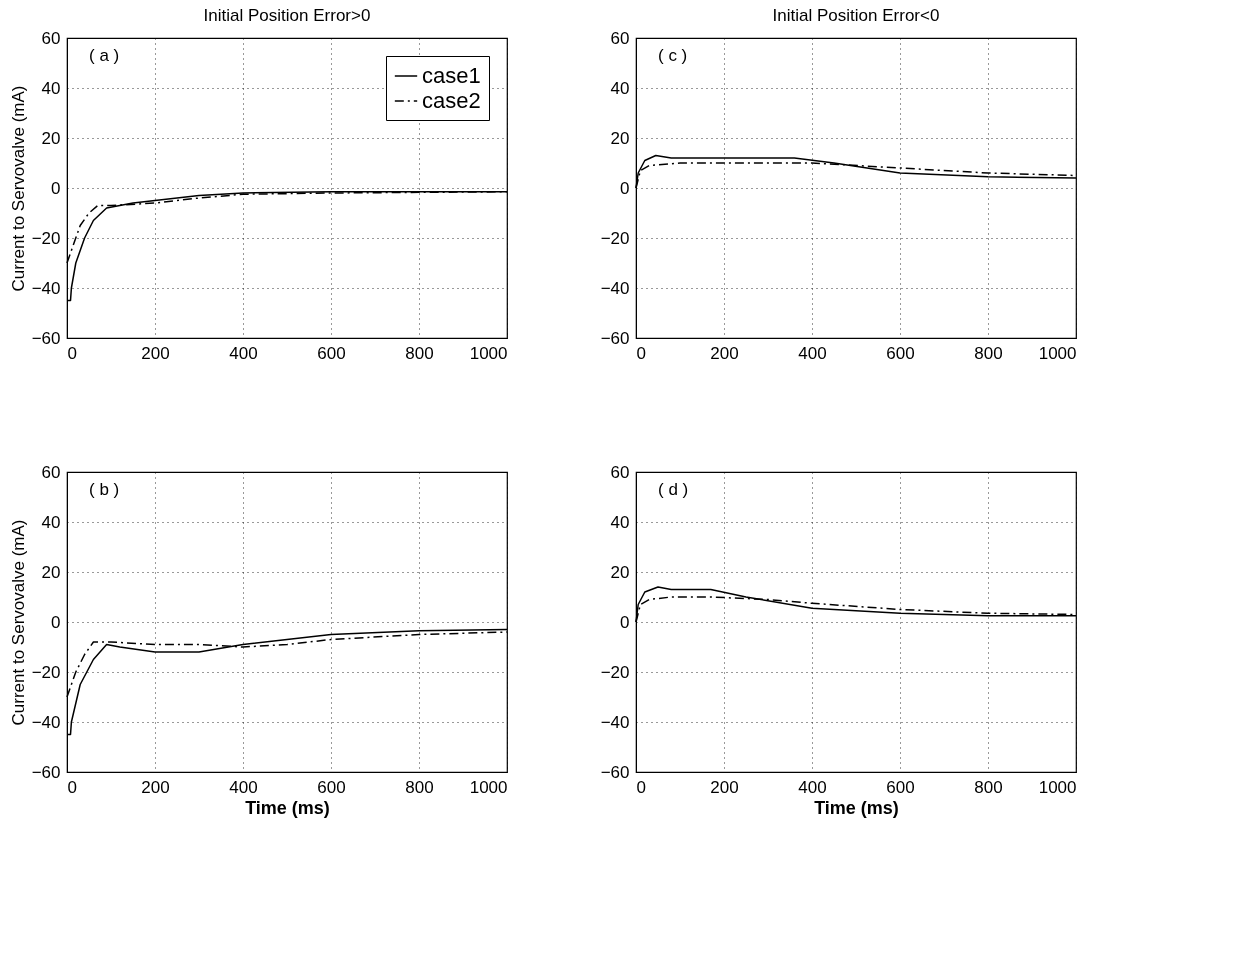 This screenshot has width=1235, height=977. Describe the element at coordinates (104, 489) in the screenshot. I see `annotation: ( b )` at that location.